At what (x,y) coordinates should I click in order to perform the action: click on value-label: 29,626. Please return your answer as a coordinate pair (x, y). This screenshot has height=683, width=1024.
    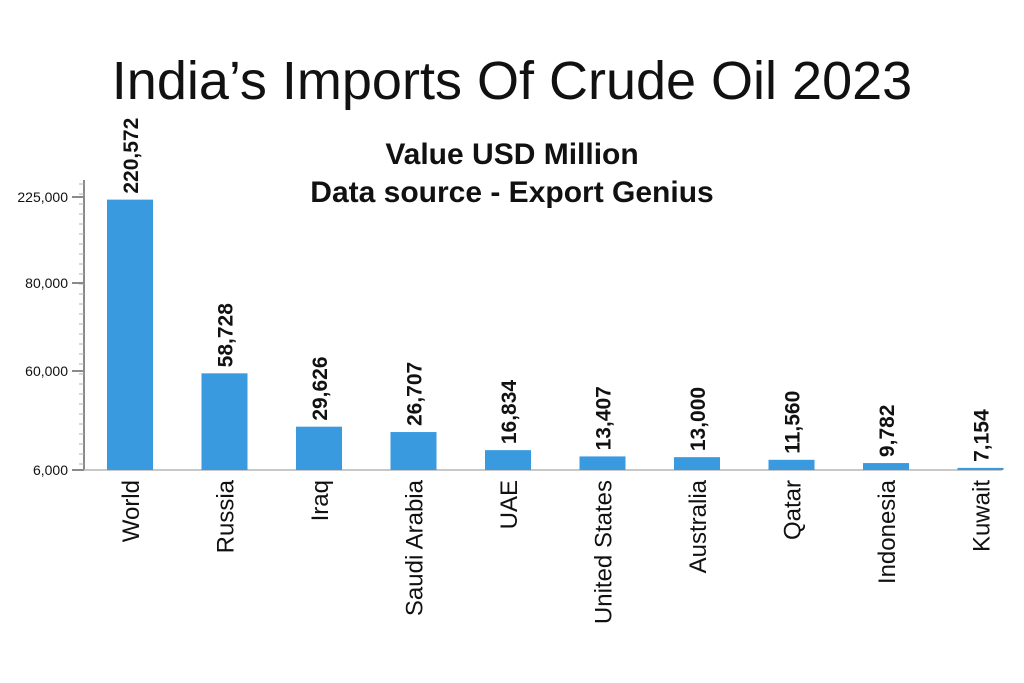
    Looking at the image, I should click on (320, 388).